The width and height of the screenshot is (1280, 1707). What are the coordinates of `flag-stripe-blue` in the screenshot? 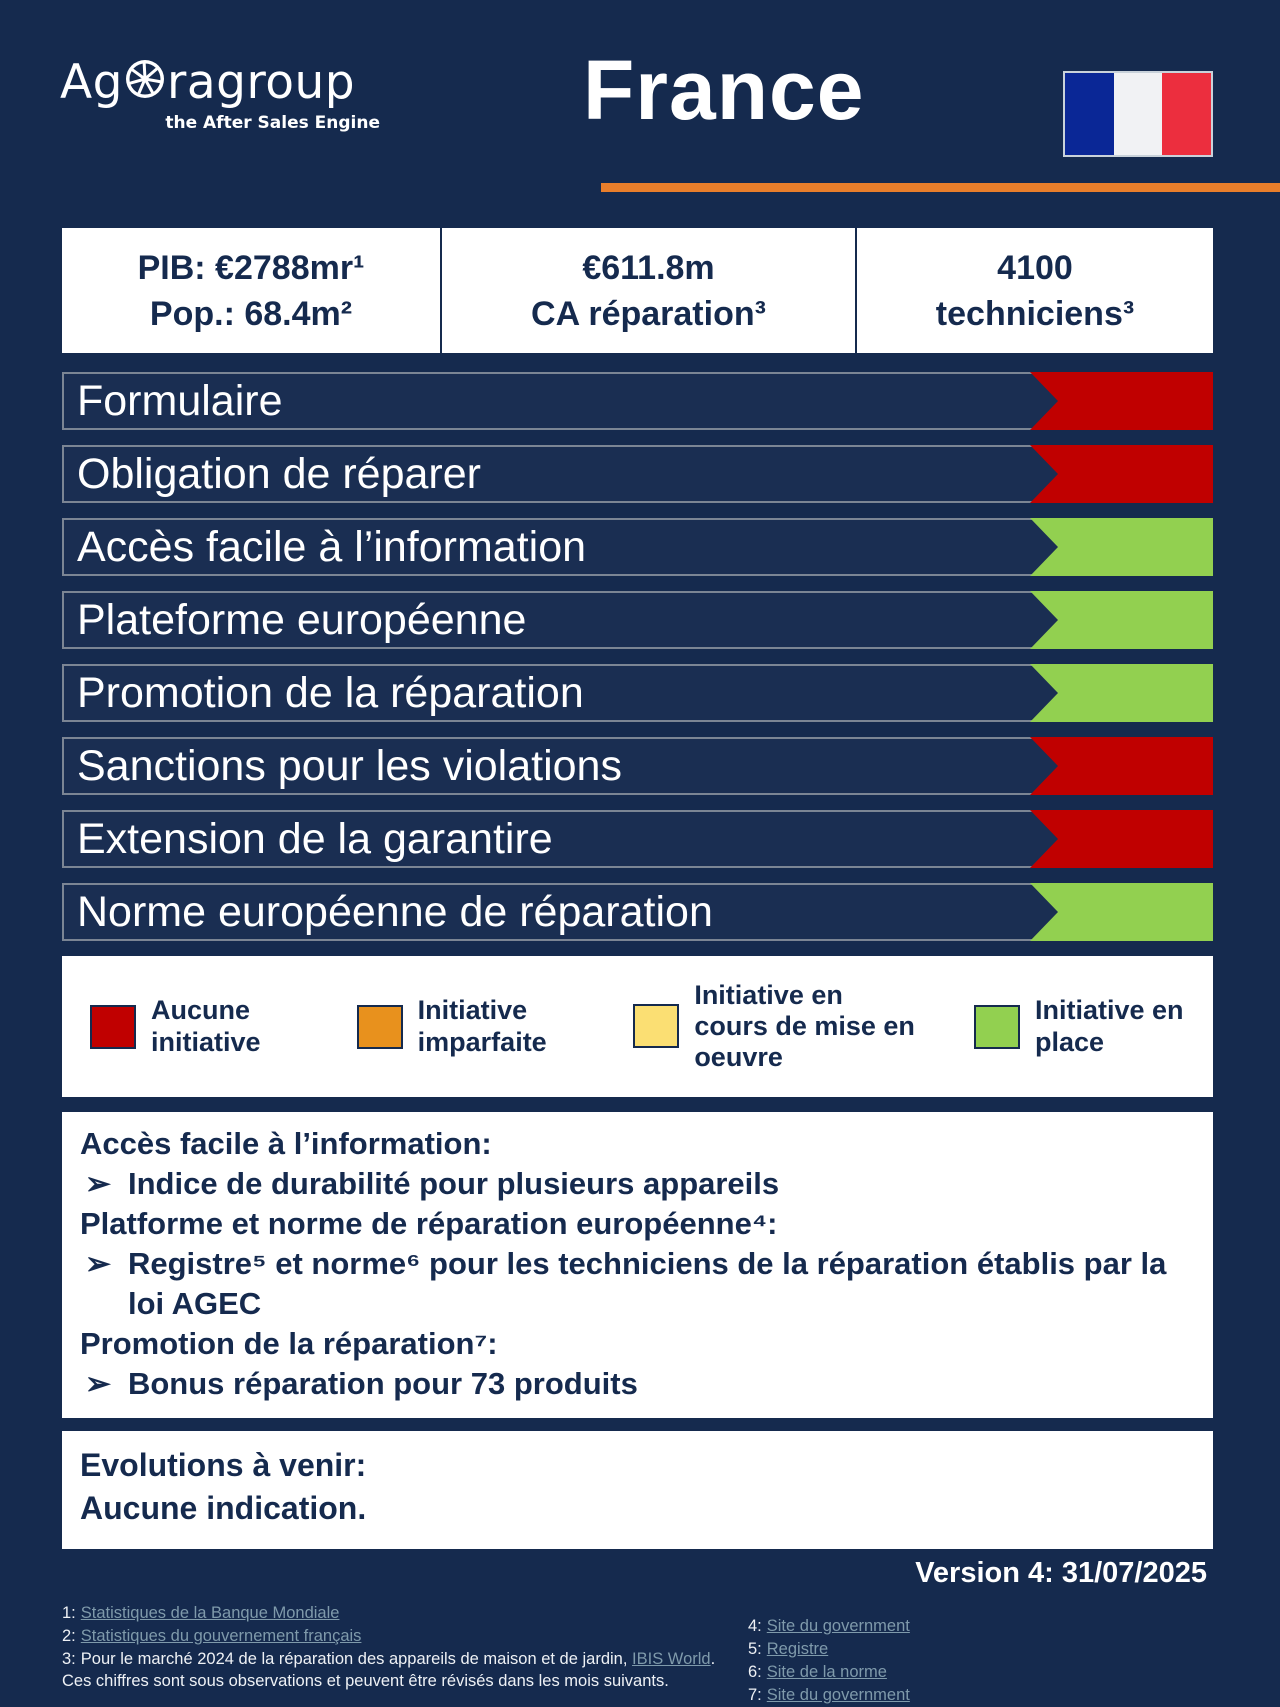 It's located at (1089, 114).